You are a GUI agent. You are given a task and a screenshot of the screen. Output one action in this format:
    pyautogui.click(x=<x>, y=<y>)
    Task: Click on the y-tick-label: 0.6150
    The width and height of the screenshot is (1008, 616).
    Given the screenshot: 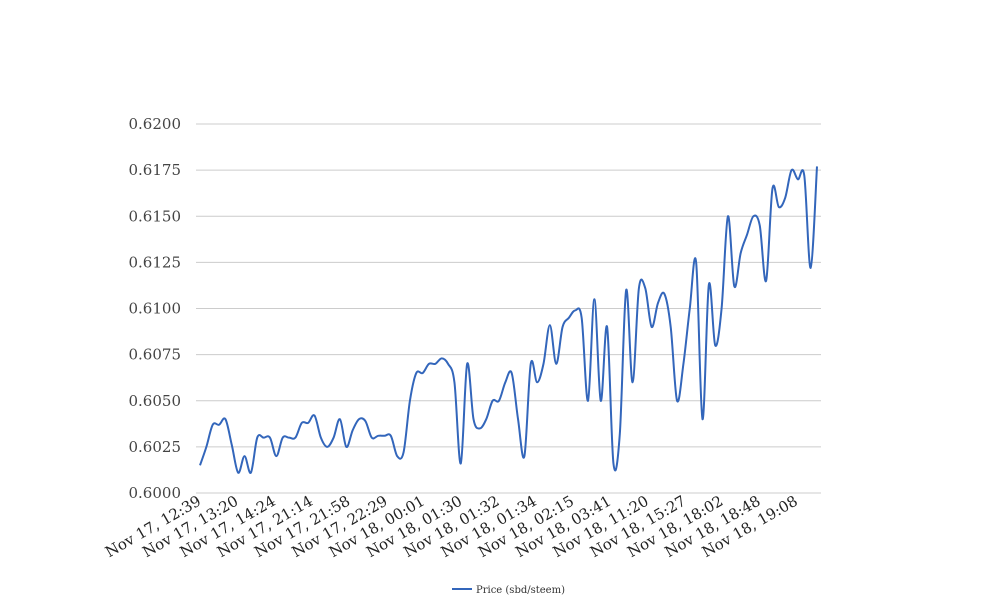 What is the action you would take?
    pyautogui.click(x=155, y=216)
    